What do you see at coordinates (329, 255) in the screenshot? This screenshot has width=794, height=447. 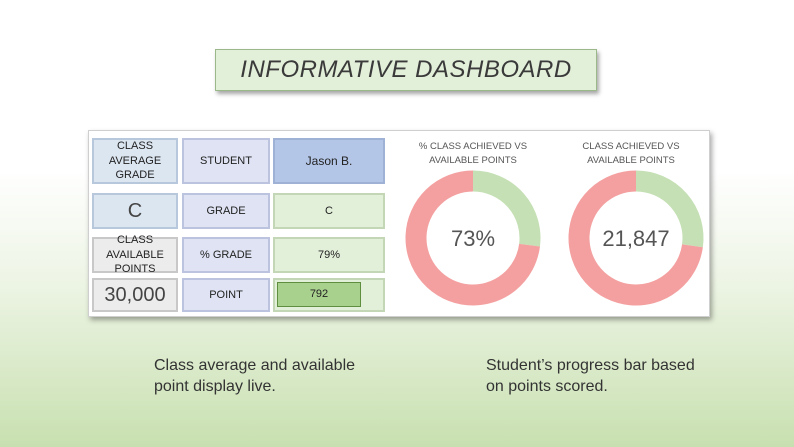 I see `percent-grade-value: 79%` at bounding box center [329, 255].